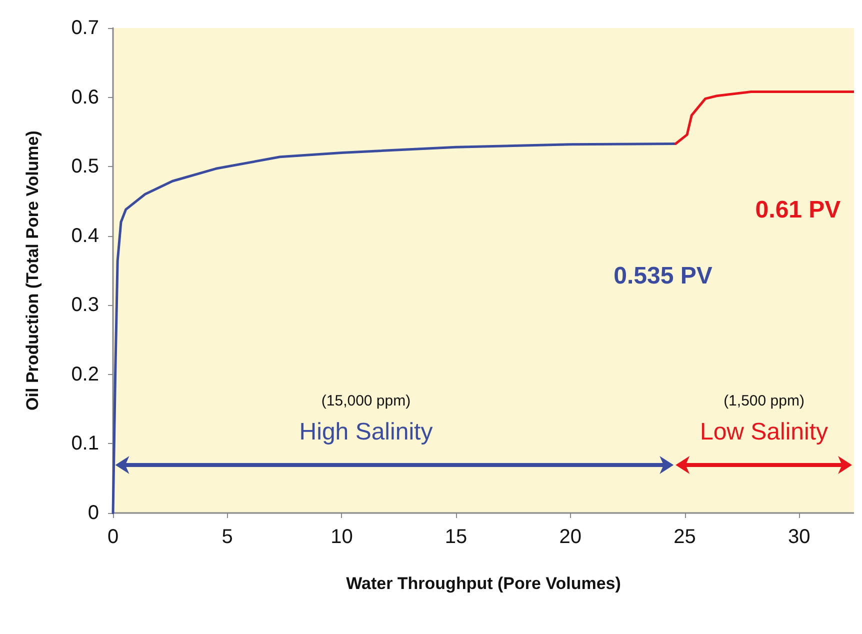 The width and height of the screenshot is (862, 634). What do you see at coordinates (93, 513) in the screenshot?
I see `y-tick-label: 0` at bounding box center [93, 513].